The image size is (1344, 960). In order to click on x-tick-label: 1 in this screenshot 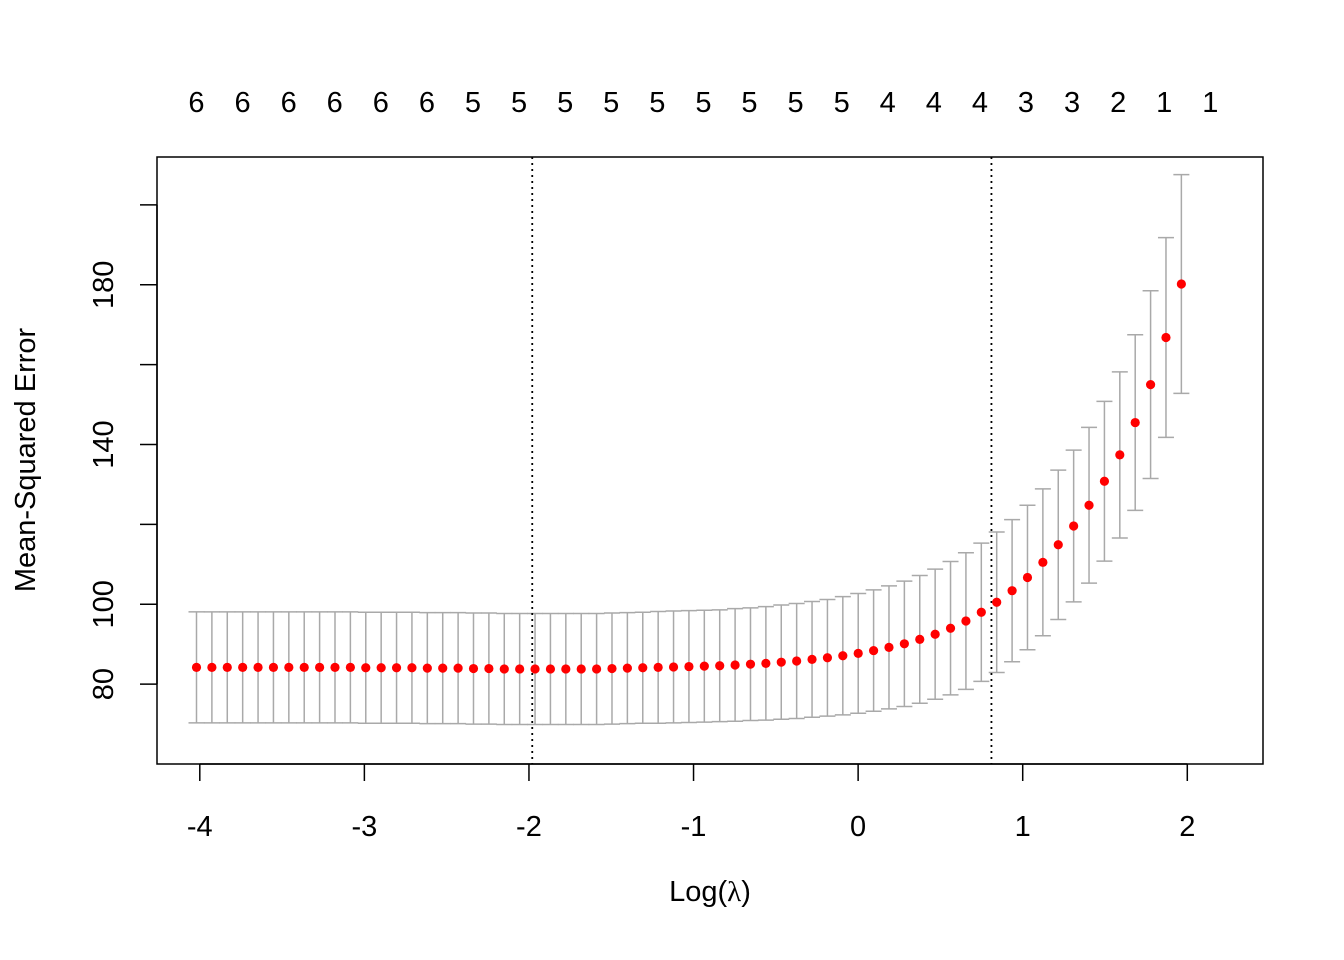, I will do `click(1023, 827)`.